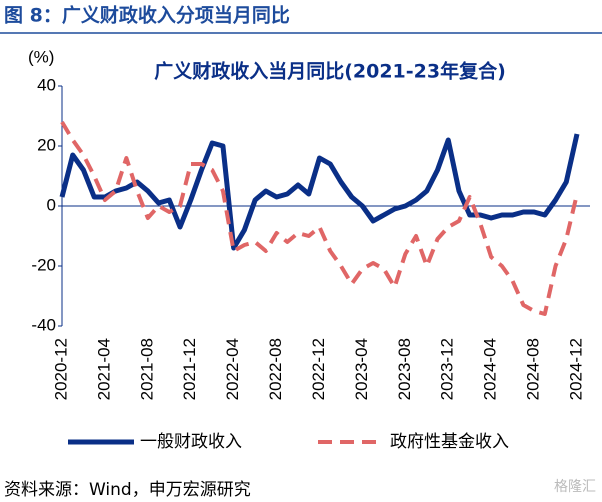 Image resolution: width=602 pixels, height=502 pixels. I want to click on y-tick-label: 20, so click(46, 144).